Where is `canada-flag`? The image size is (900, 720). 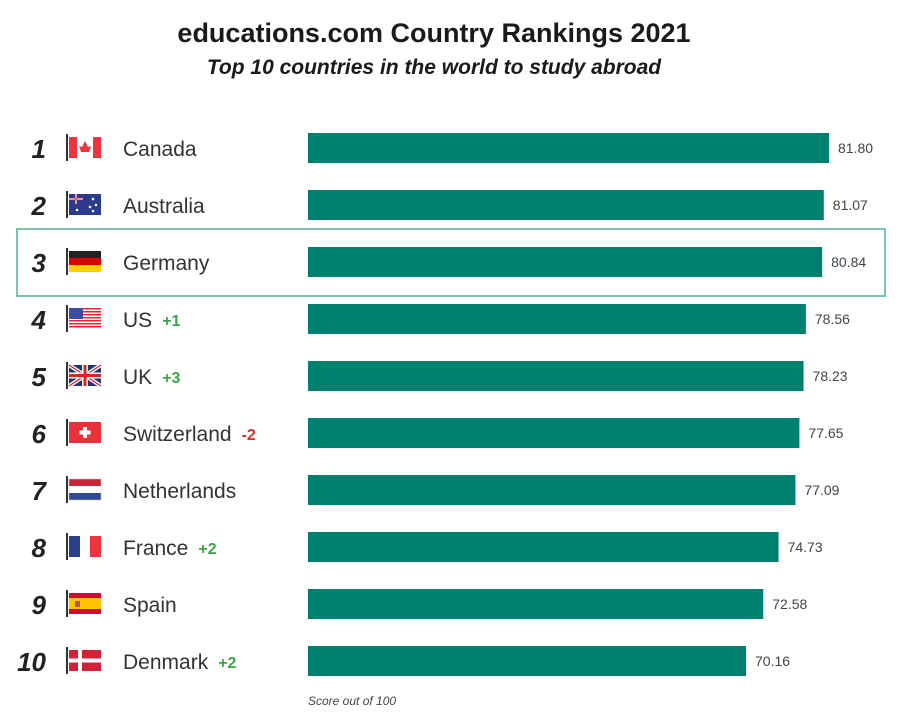
canada-flag is located at coordinates (85, 147).